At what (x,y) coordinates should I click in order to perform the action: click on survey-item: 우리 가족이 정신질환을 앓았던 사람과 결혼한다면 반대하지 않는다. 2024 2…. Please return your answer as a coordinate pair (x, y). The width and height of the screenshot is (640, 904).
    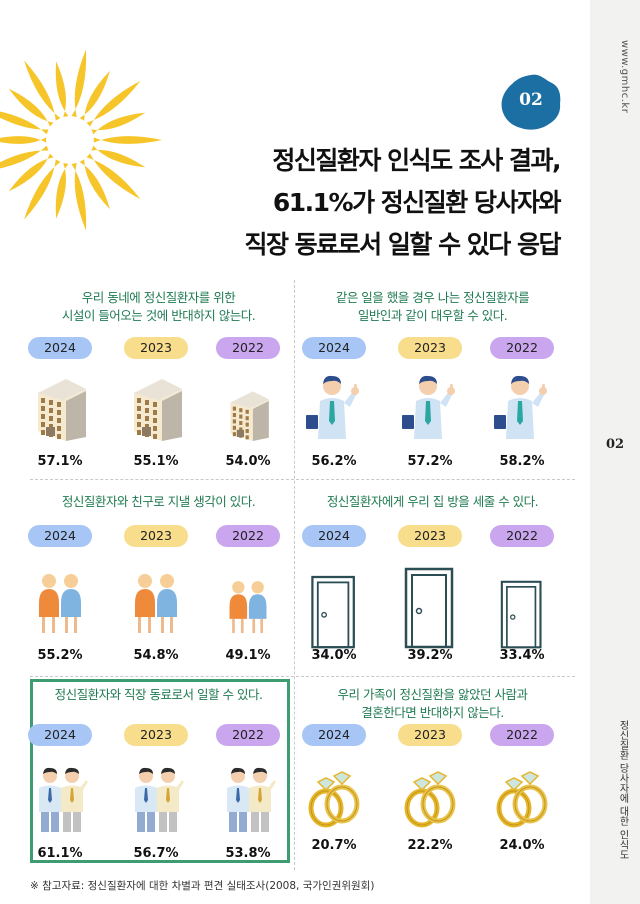
    Looking at the image, I should click on (432, 781).